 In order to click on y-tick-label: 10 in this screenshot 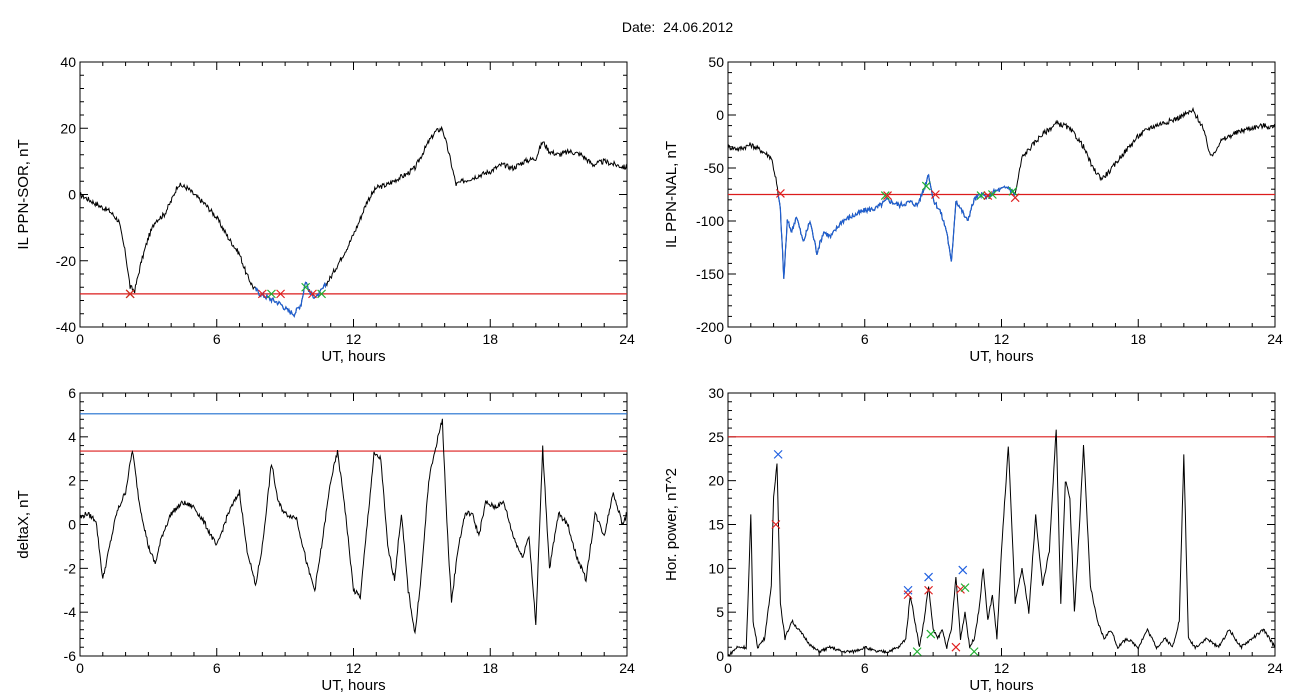, I will do `click(716, 568)`.